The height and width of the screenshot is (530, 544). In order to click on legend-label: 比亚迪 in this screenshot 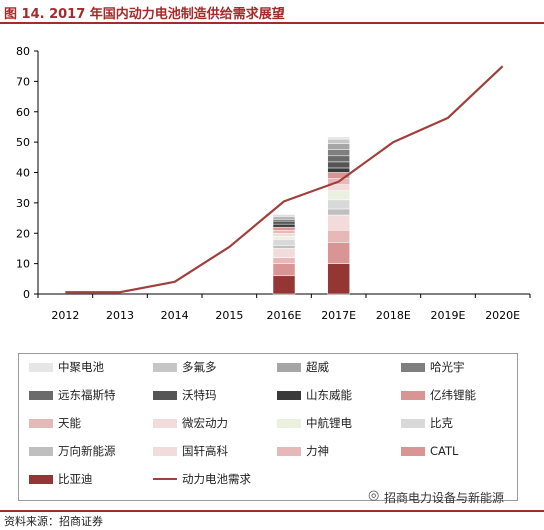, I will do `click(75, 479)`.